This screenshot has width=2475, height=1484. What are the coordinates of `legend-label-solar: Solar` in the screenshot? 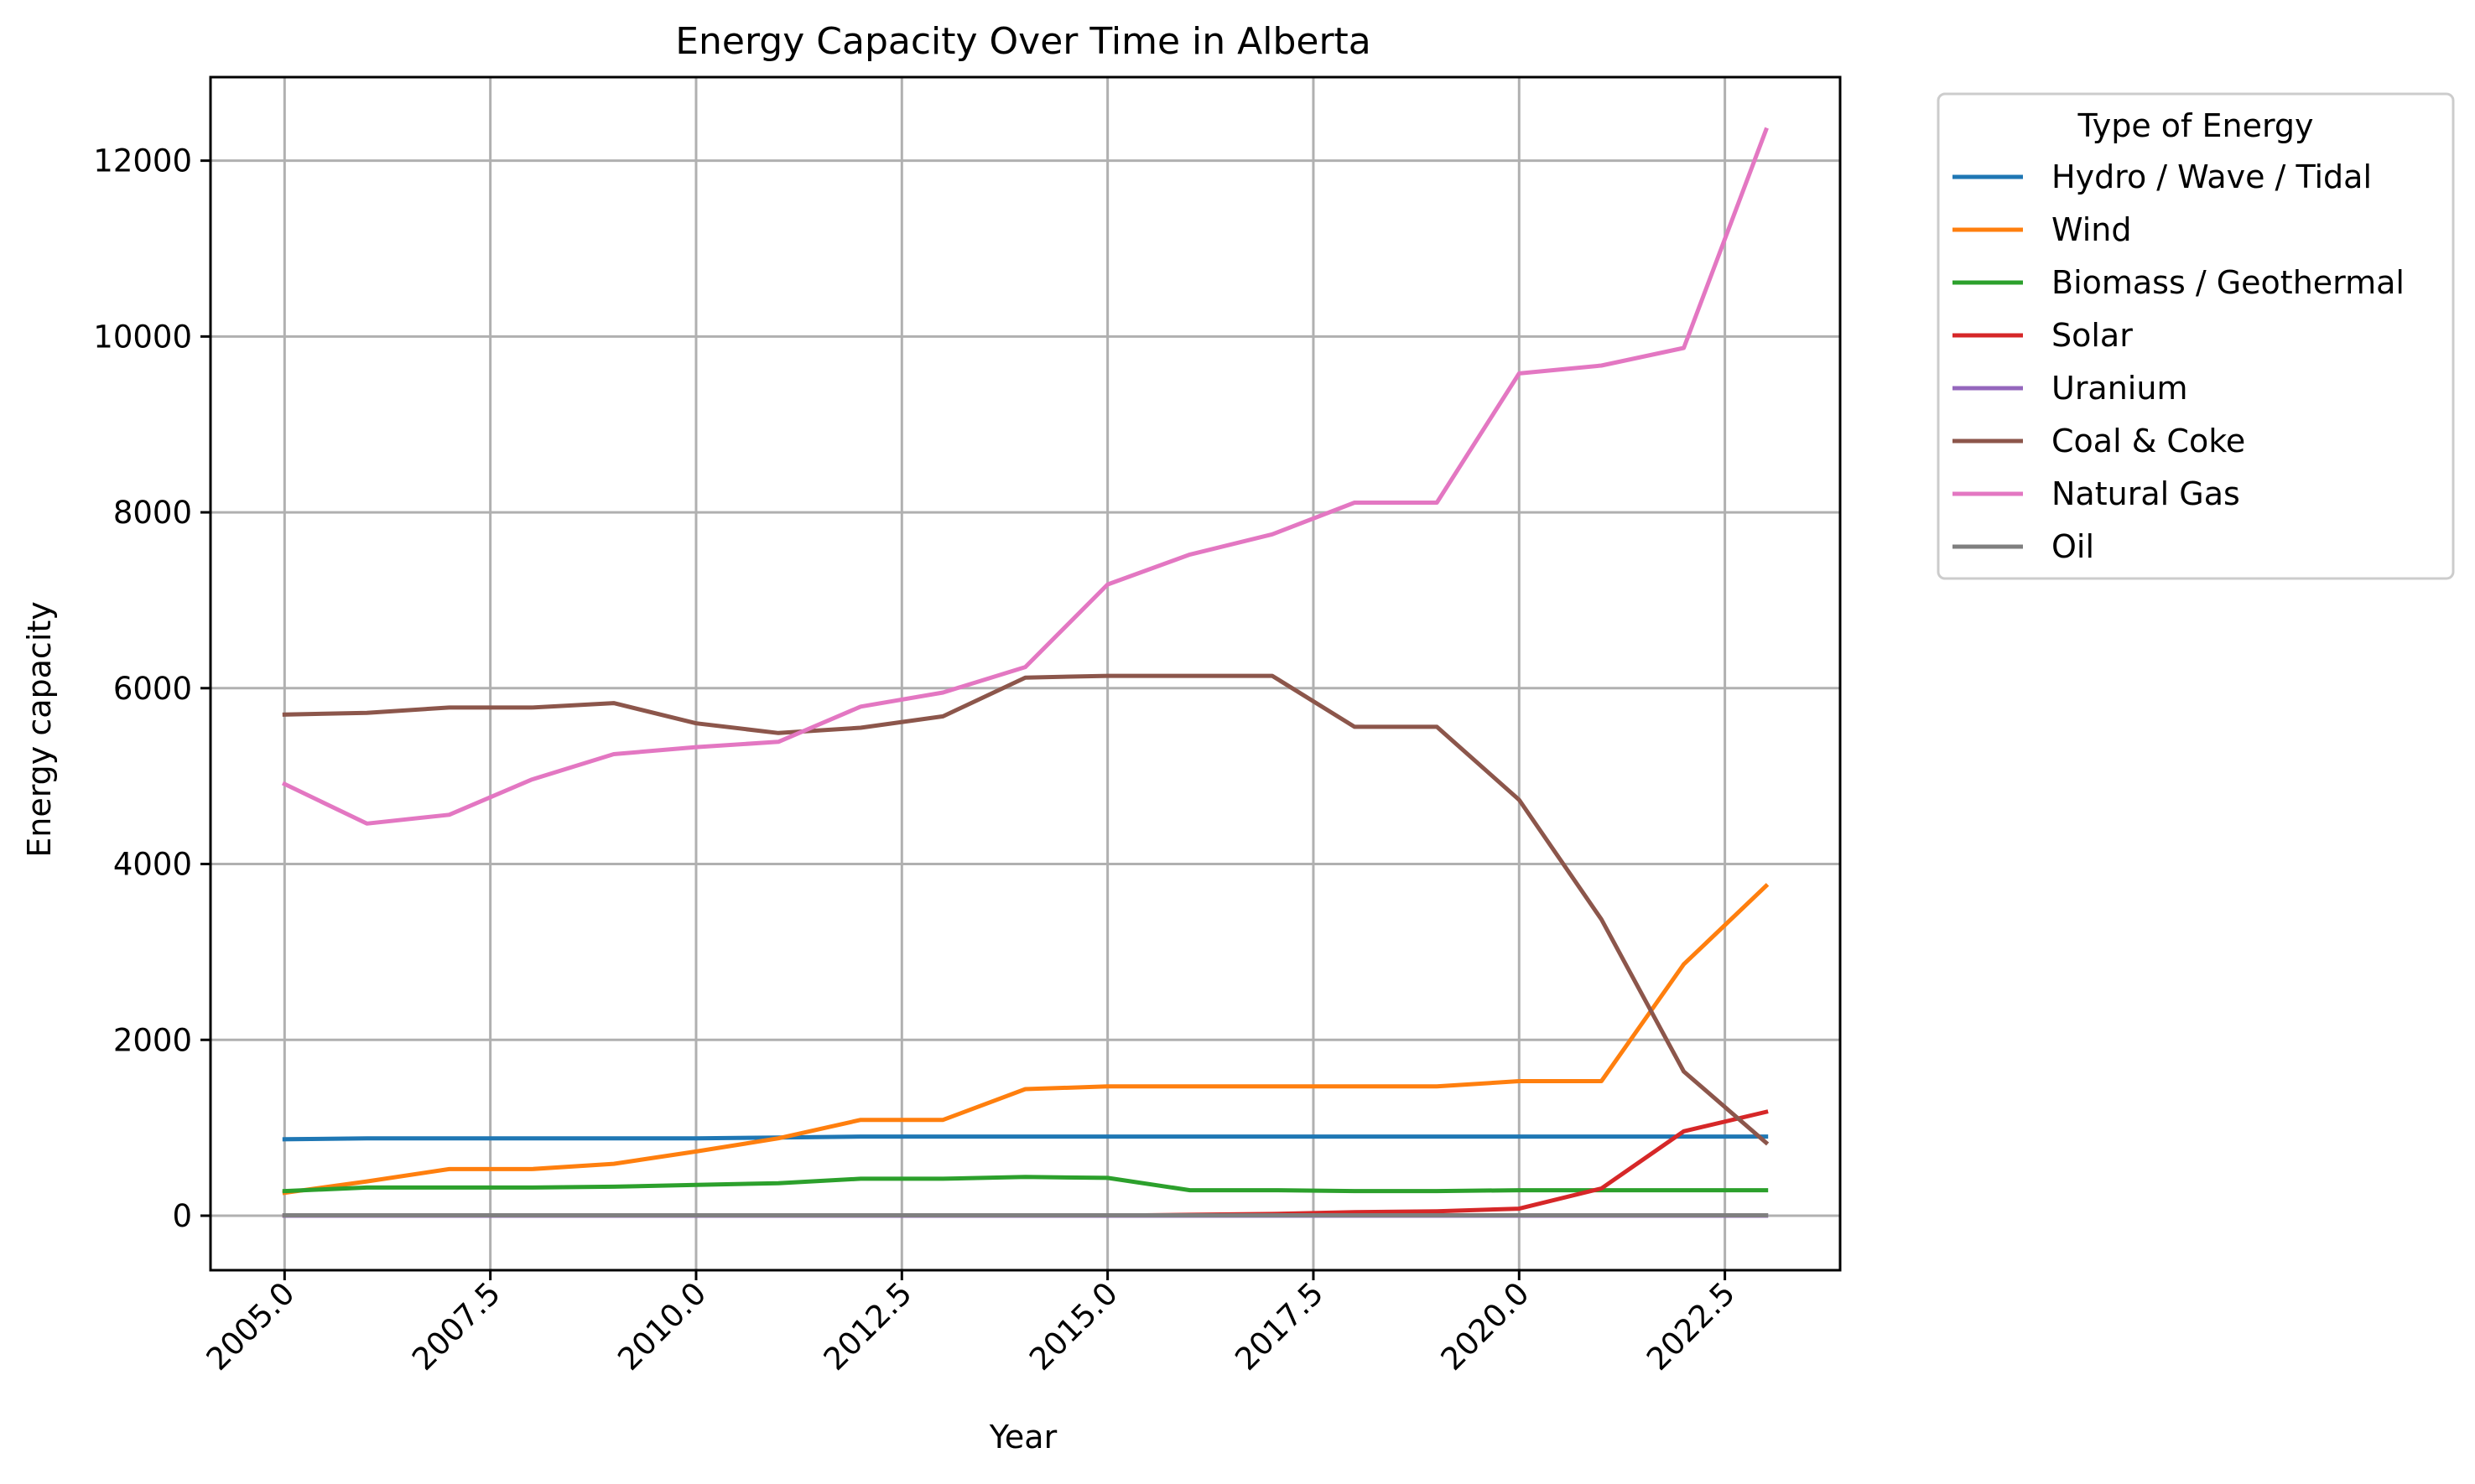 It's located at (2092, 335).